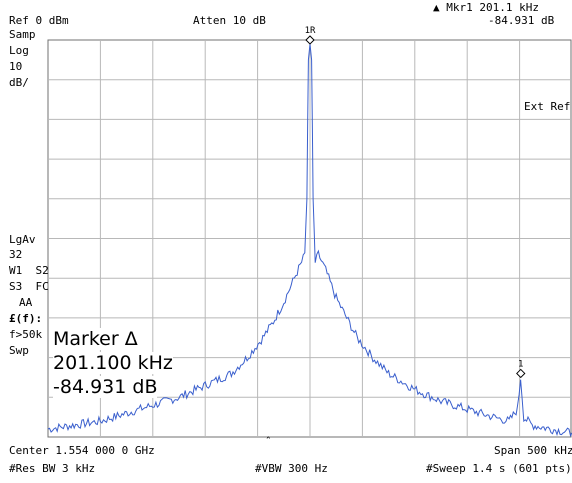  I want to click on marker-box-freq: 201.100 kHz, so click(113, 363).